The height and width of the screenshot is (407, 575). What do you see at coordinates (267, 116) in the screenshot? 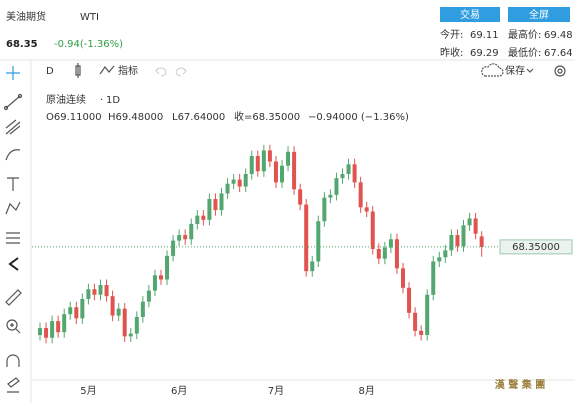
I see `legend-close: 收=68.35000` at bounding box center [267, 116].